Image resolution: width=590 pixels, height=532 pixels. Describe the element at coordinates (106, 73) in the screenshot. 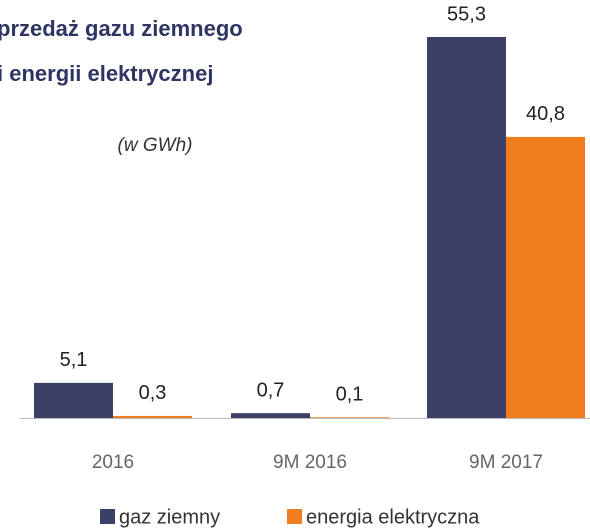

I see `chart-title: i energii elektrycznej` at that location.